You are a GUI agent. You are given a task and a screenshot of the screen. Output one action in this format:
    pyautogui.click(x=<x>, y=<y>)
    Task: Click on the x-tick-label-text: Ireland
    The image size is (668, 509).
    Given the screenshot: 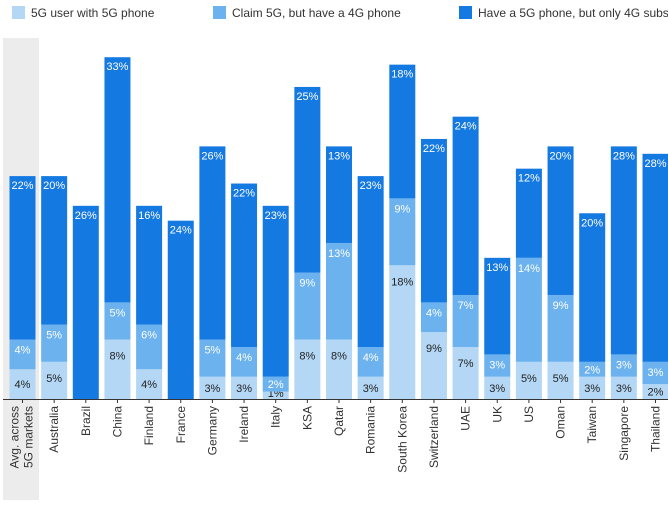 What is the action you would take?
    pyautogui.click(x=244, y=424)
    